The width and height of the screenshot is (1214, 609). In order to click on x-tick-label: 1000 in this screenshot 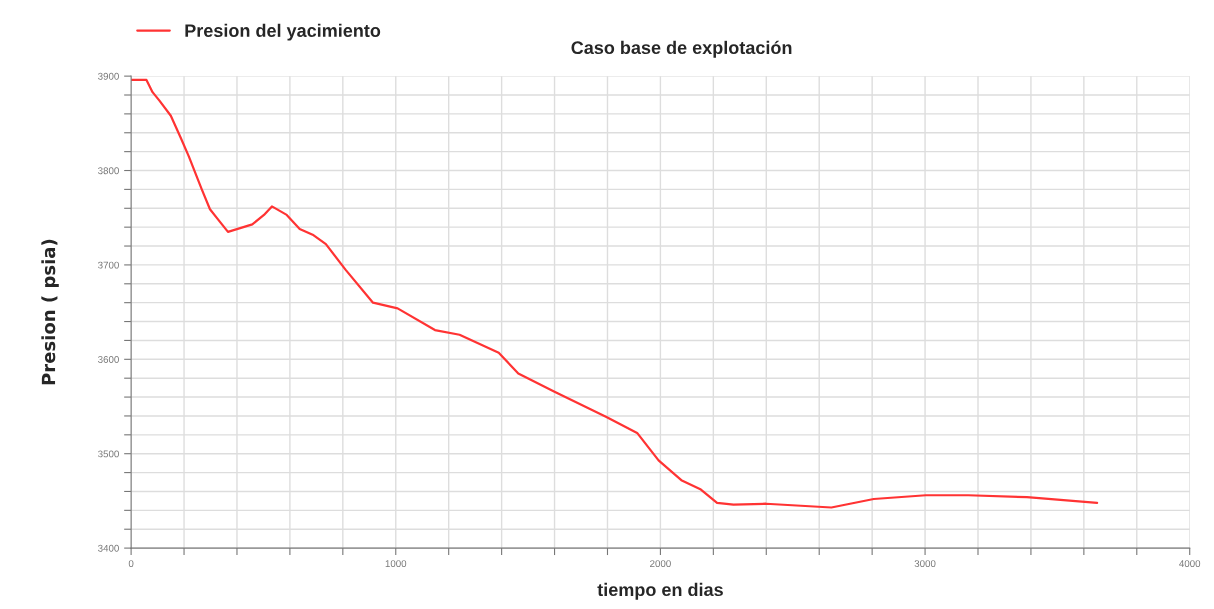, I will do `click(396, 564)`.